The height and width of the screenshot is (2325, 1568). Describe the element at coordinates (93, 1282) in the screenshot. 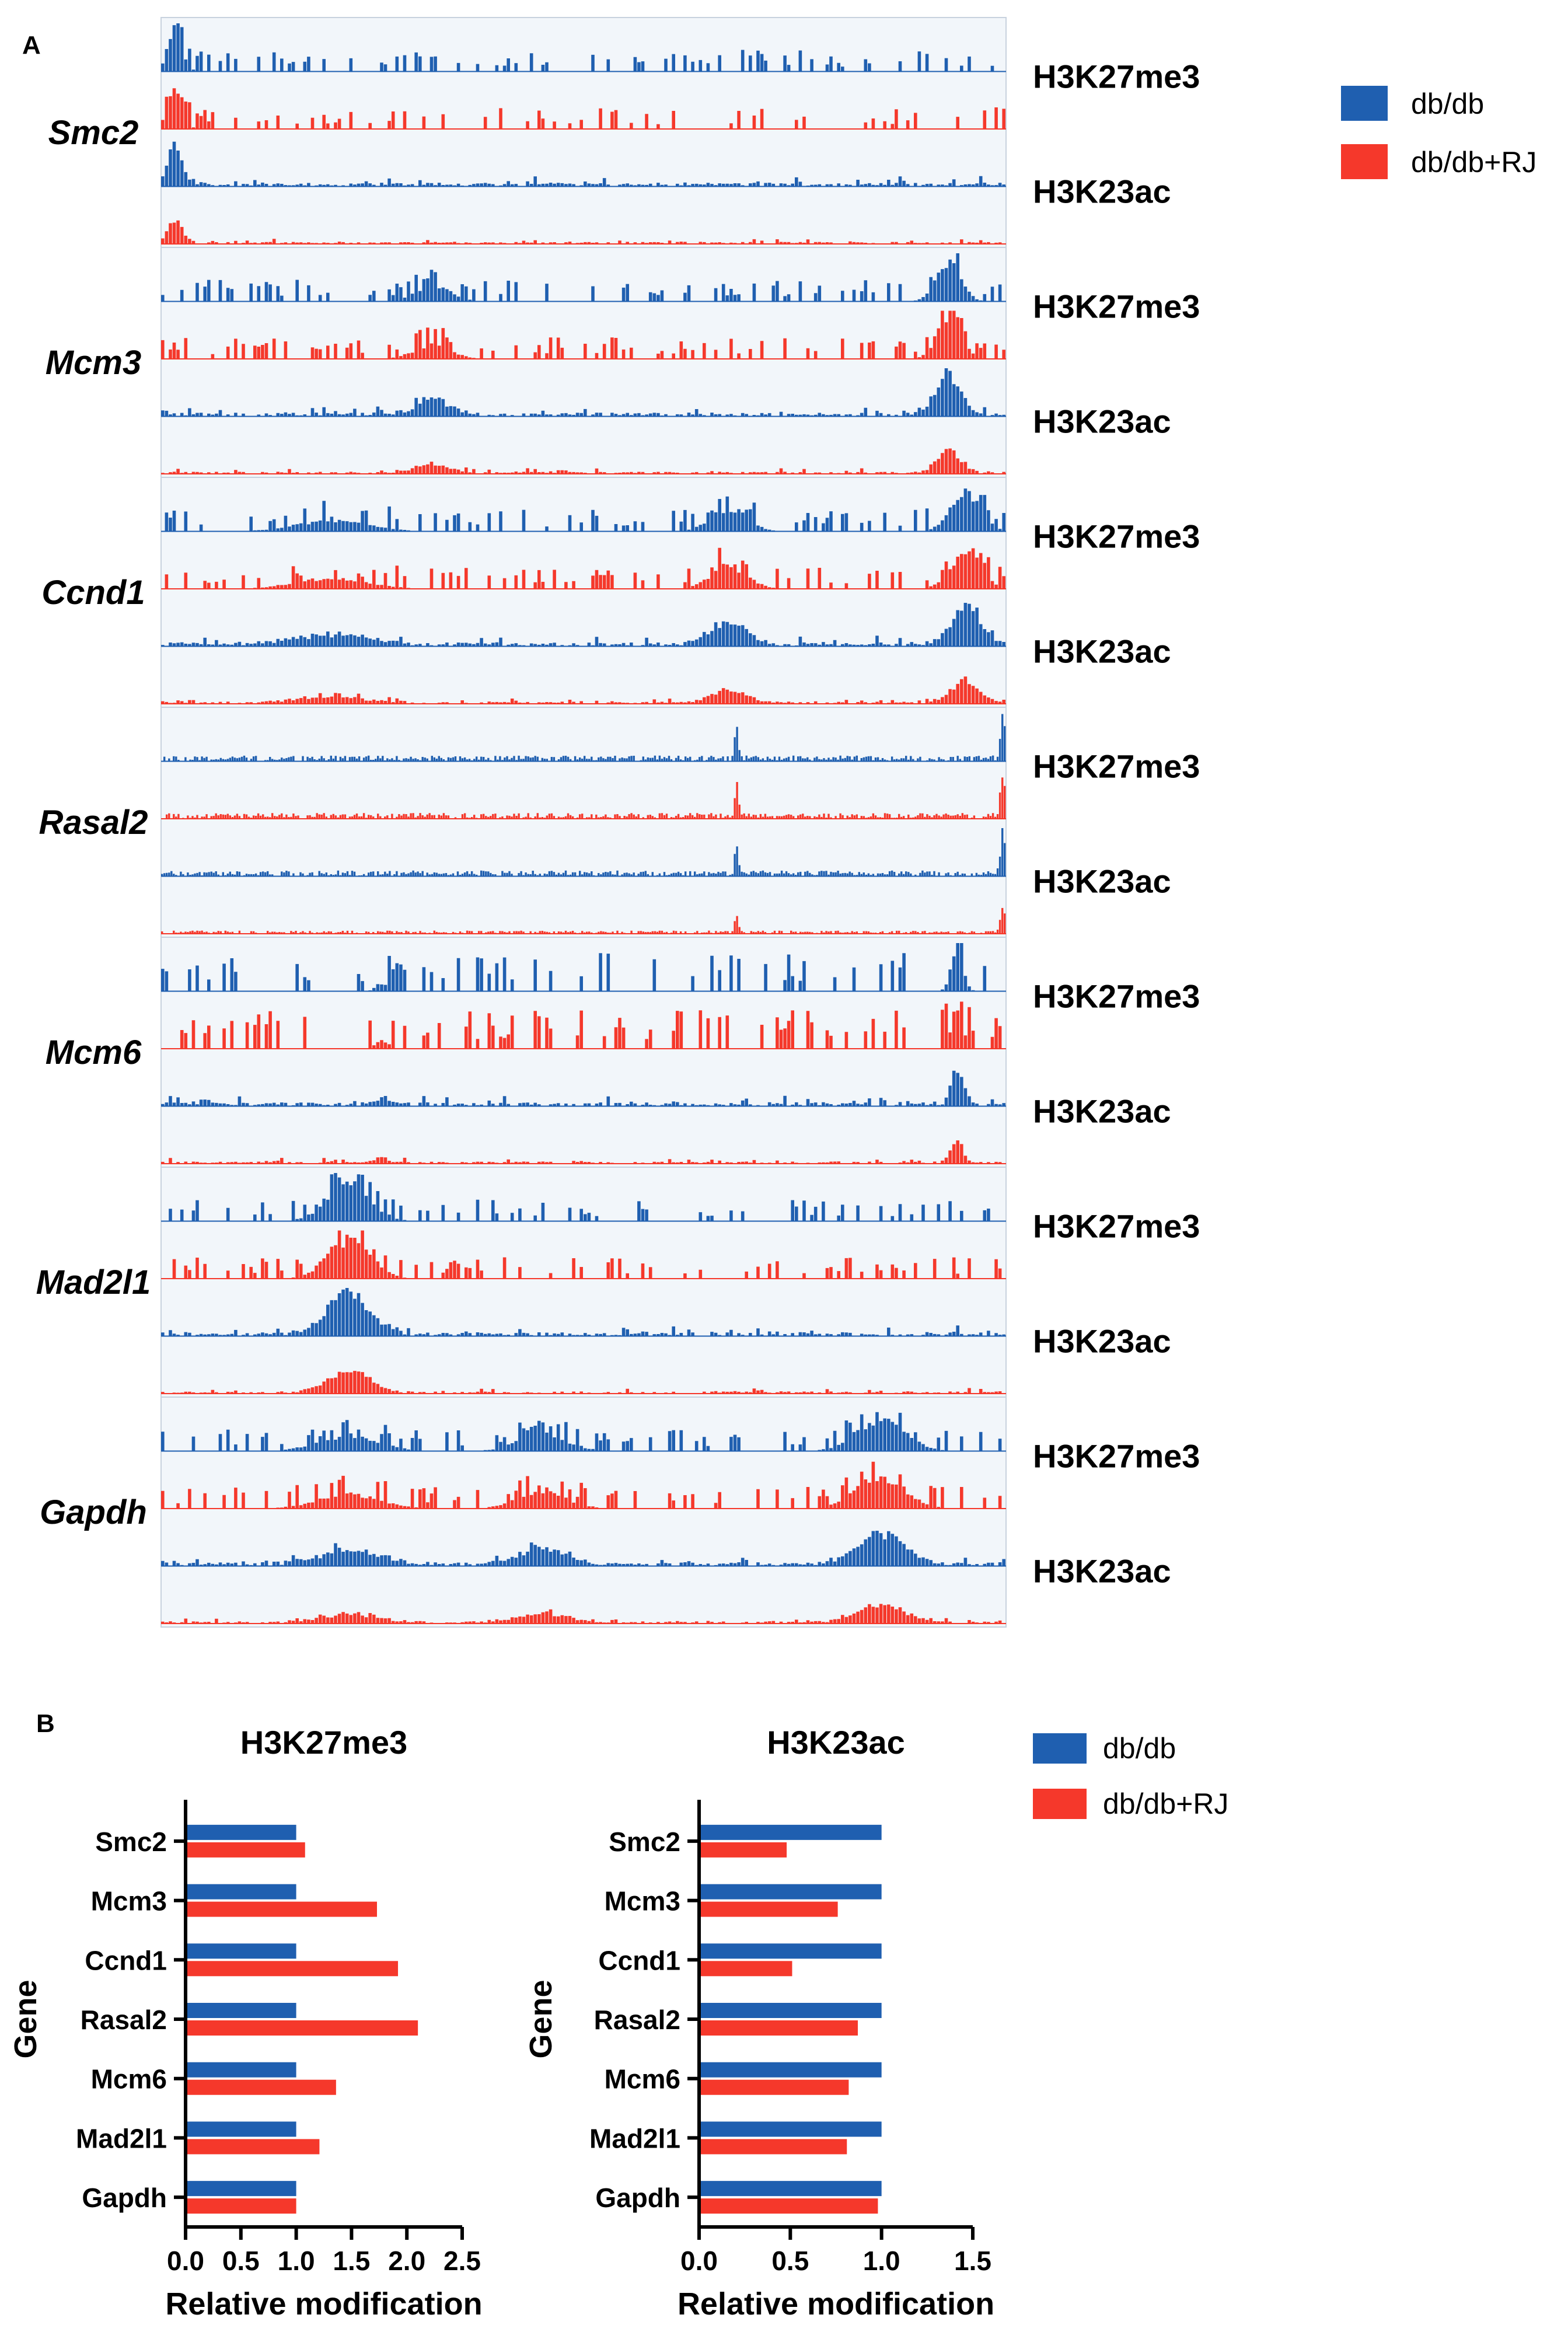

I see `gene-label-mad2l1: Mad2l1` at that location.